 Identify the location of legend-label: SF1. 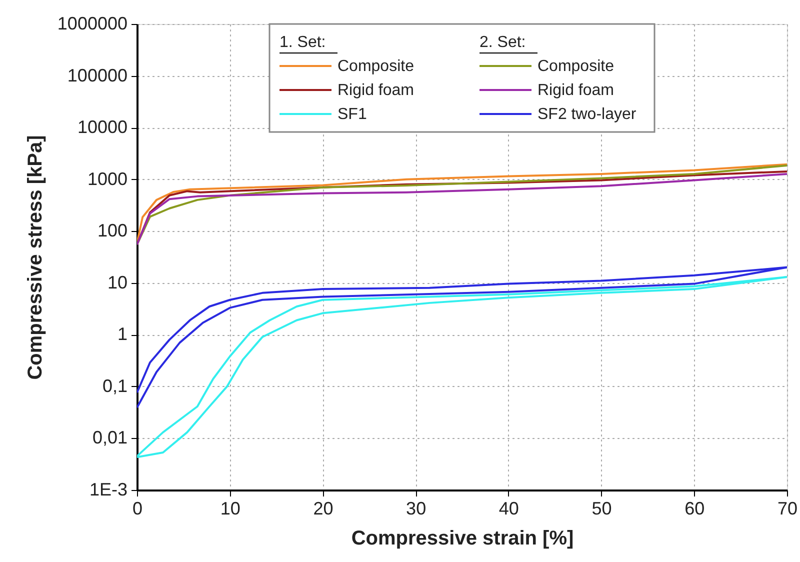
(352, 114).